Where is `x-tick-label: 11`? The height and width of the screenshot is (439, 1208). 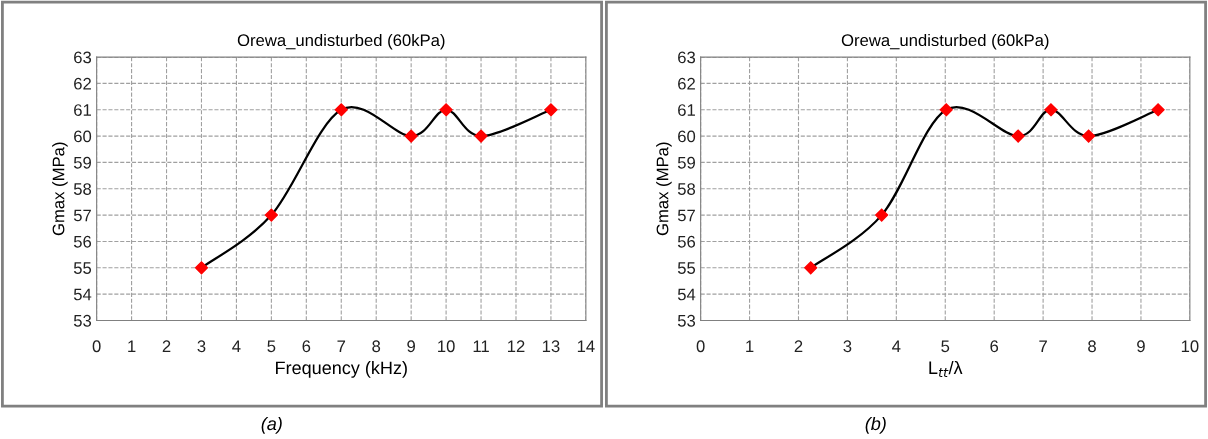 x-tick-label: 11 is located at coordinates (481, 346).